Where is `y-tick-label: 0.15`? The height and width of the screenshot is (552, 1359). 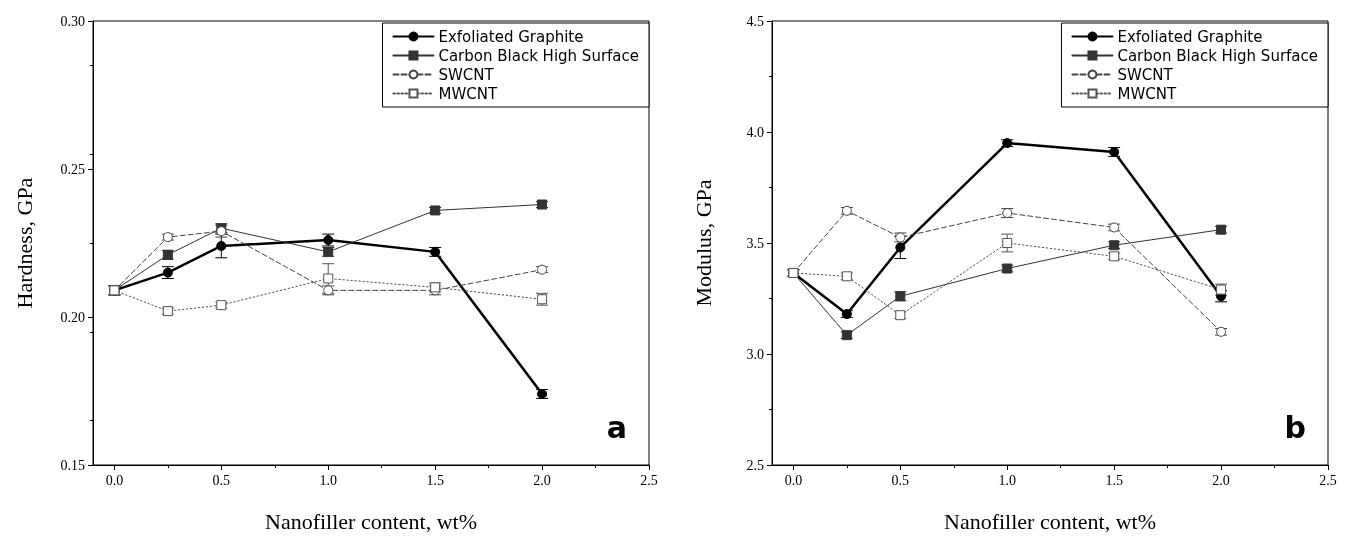
y-tick-label: 0.15 is located at coordinates (72, 465).